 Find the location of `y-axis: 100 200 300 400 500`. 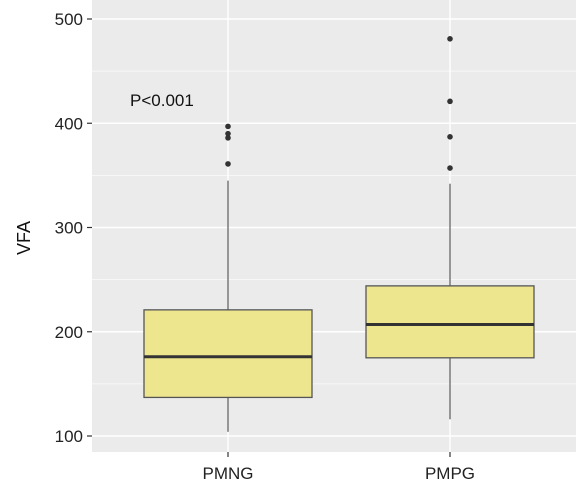

y-axis: 100 200 300 400 500 is located at coordinates (73, 228).